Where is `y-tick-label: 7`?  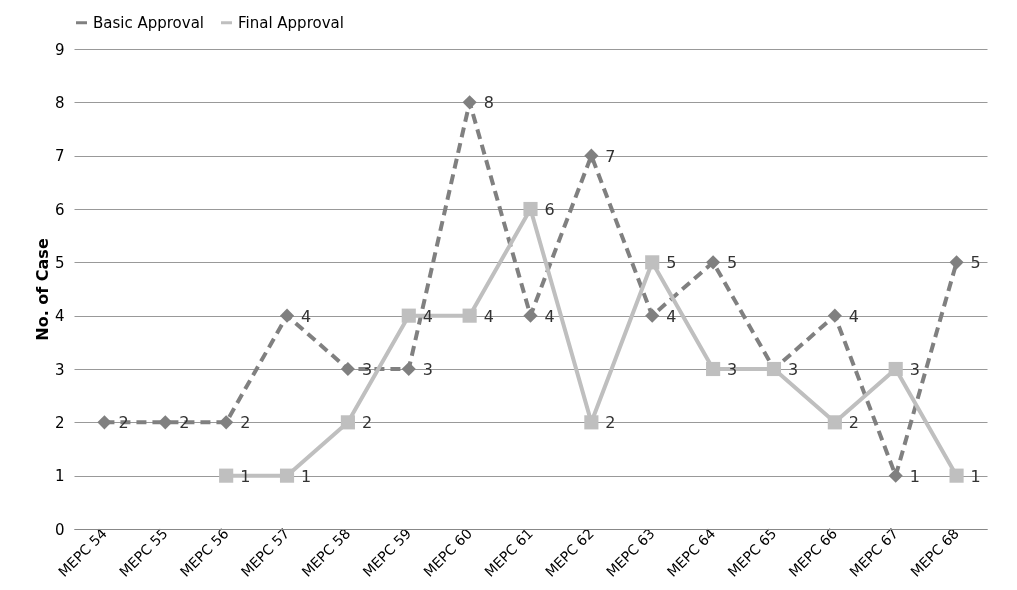
y-tick-label: 7 is located at coordinates (59, 156).